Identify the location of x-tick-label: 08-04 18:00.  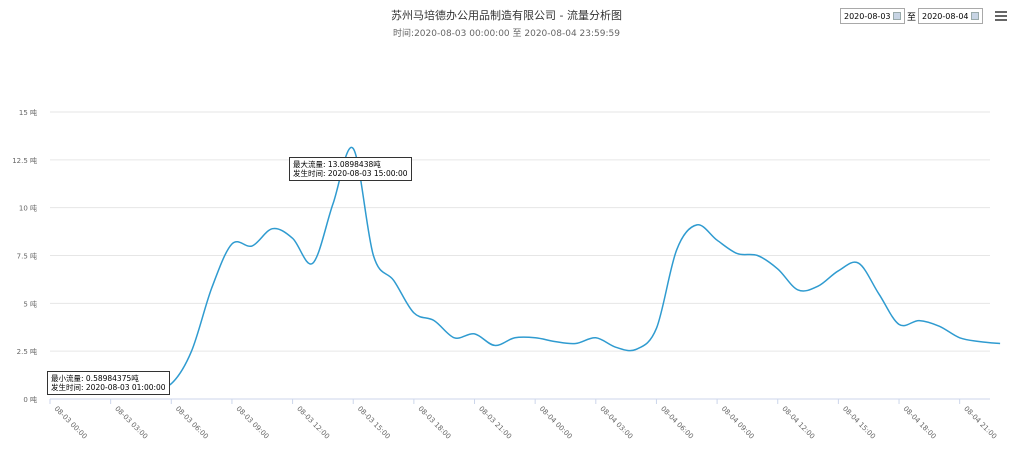
(920, 423).